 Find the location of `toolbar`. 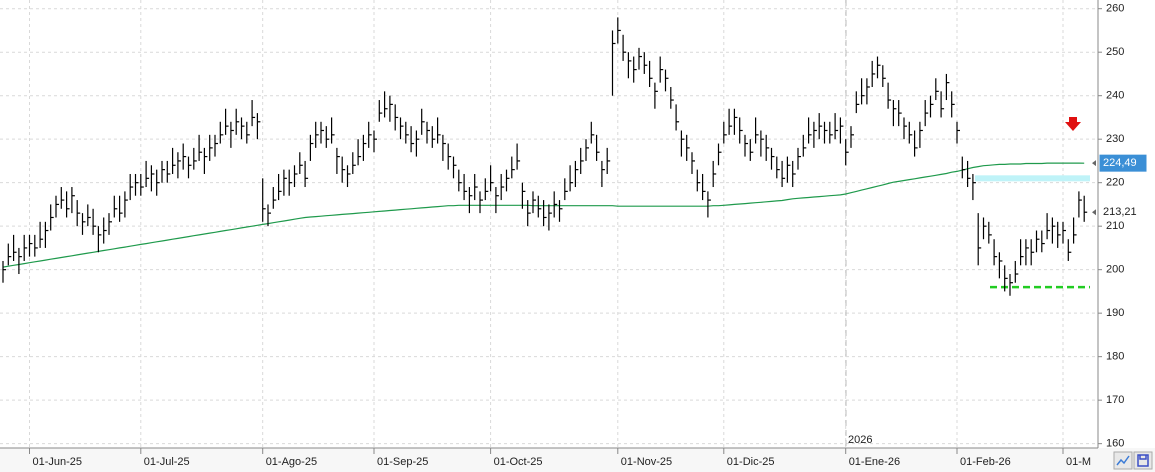

toolbar is located at coordinates (1133, 460).